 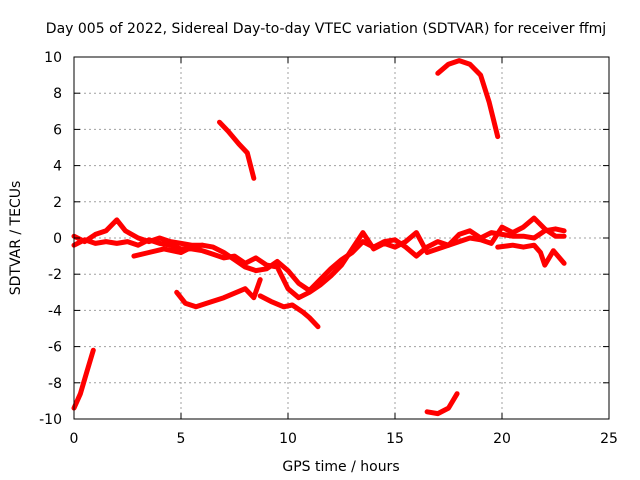 What do you see at coordinates (288, 439) in the screenshot?
I see `x-tick-label: 10` at bounding box center [288, 439].